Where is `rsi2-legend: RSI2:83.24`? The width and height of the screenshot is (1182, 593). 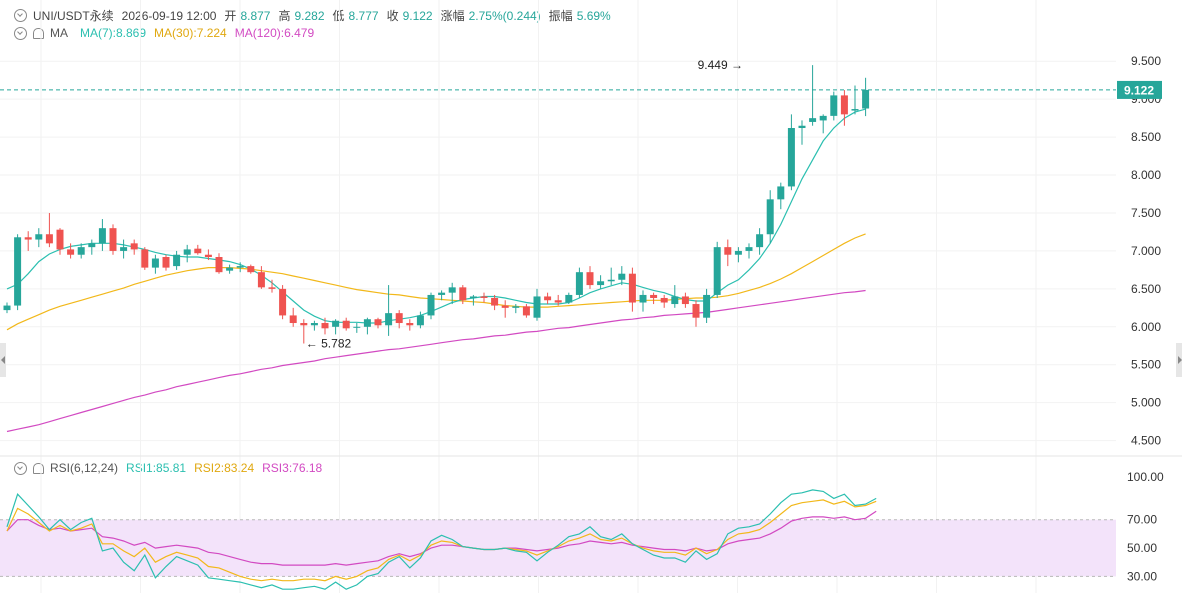 rsi2-legend: RSI2:83.24 is located at coordinates (224, 468).